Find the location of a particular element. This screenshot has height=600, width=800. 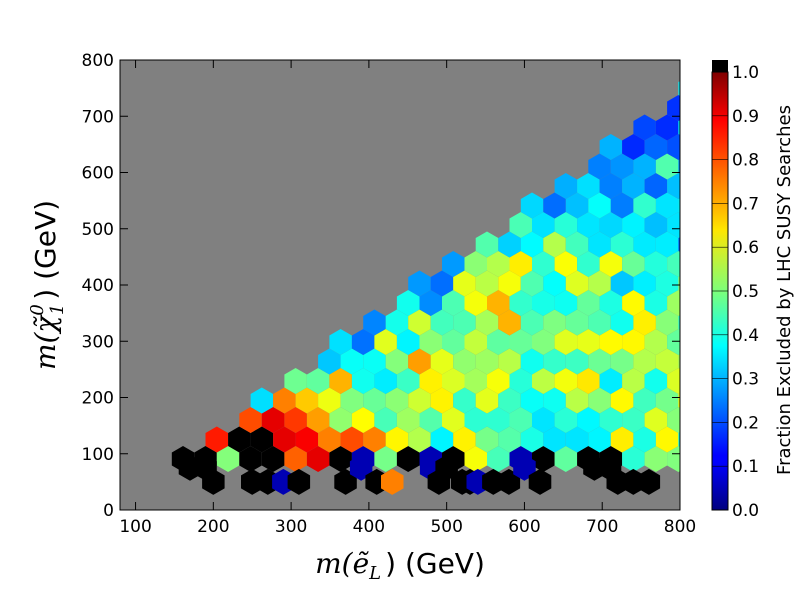

colorbar-tick-label: 0.1 is located at coordinates (745, 467).